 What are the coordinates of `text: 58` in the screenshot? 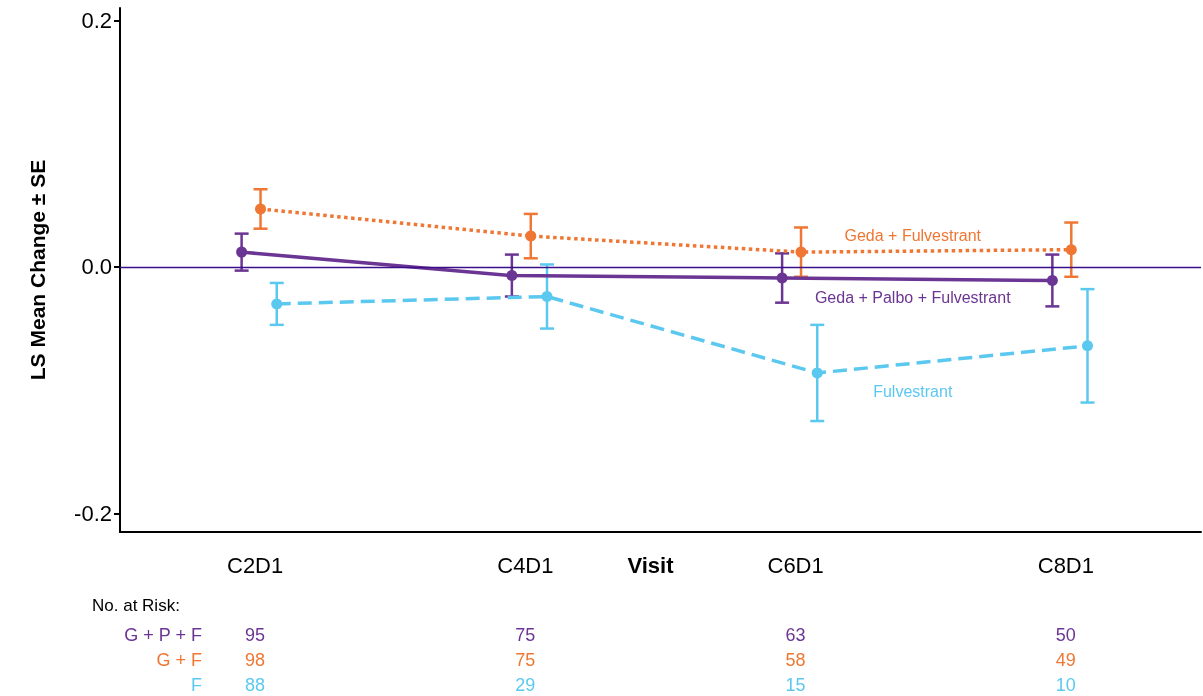 It's located at (795, 660).